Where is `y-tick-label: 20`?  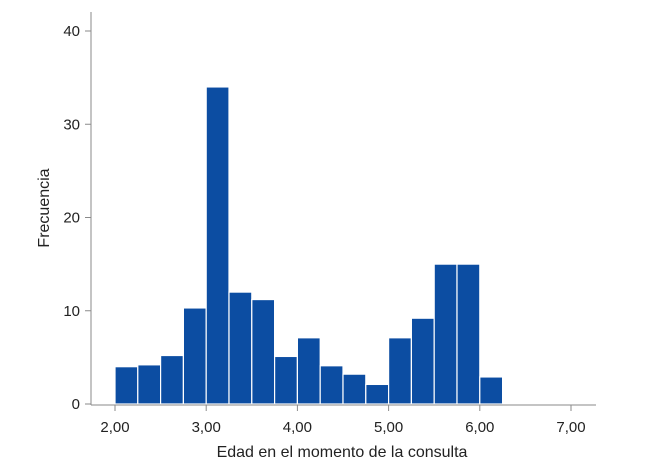 y-tick-label: 20 is located at coordinates (71, 218).